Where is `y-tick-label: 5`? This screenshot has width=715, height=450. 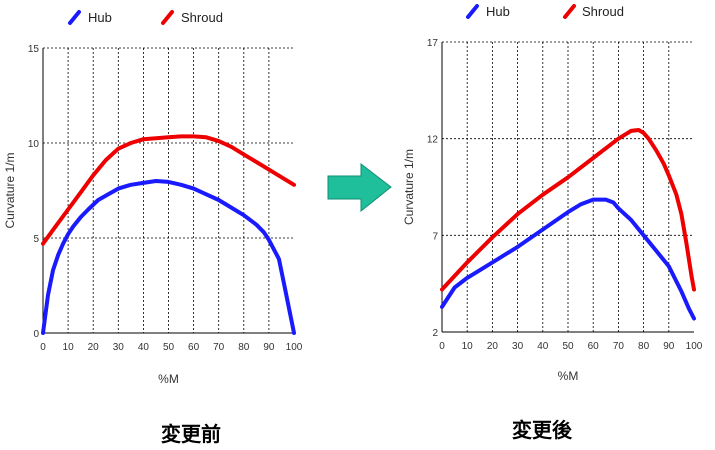 y-tick-label: 5 is located at coordinates (36, 239).